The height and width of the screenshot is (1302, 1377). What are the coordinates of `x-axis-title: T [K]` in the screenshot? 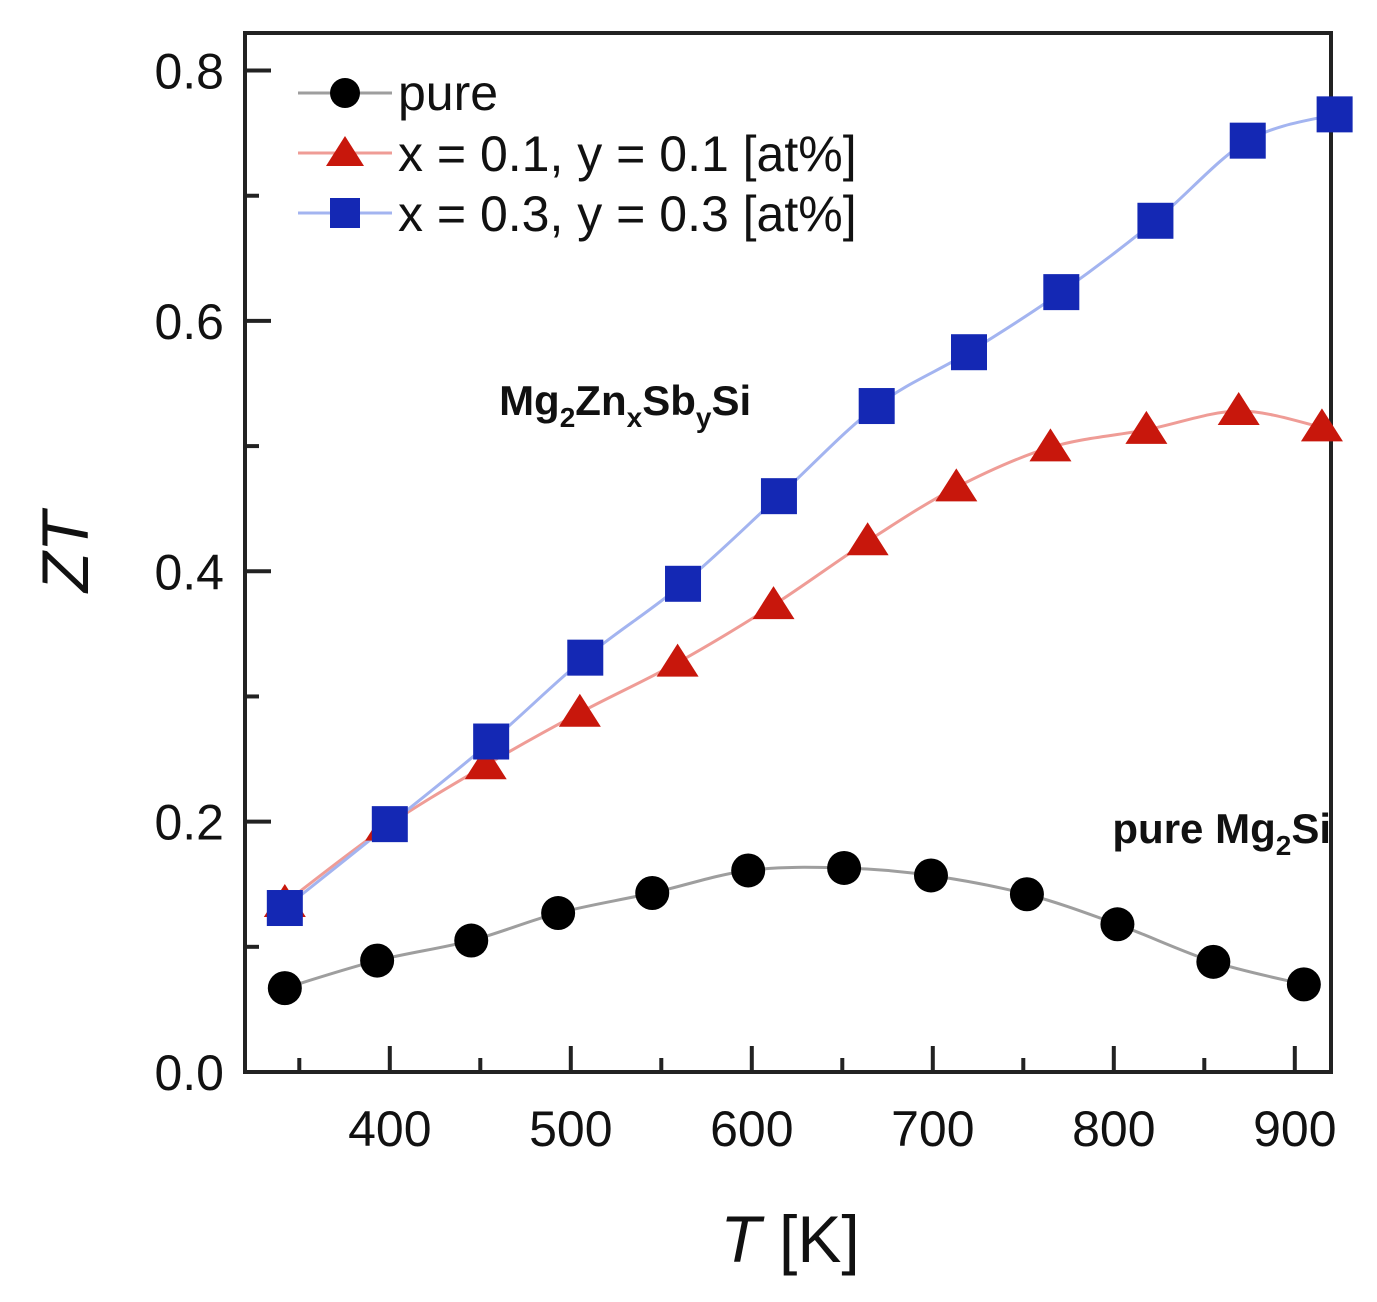 It's located at (789, 1239).